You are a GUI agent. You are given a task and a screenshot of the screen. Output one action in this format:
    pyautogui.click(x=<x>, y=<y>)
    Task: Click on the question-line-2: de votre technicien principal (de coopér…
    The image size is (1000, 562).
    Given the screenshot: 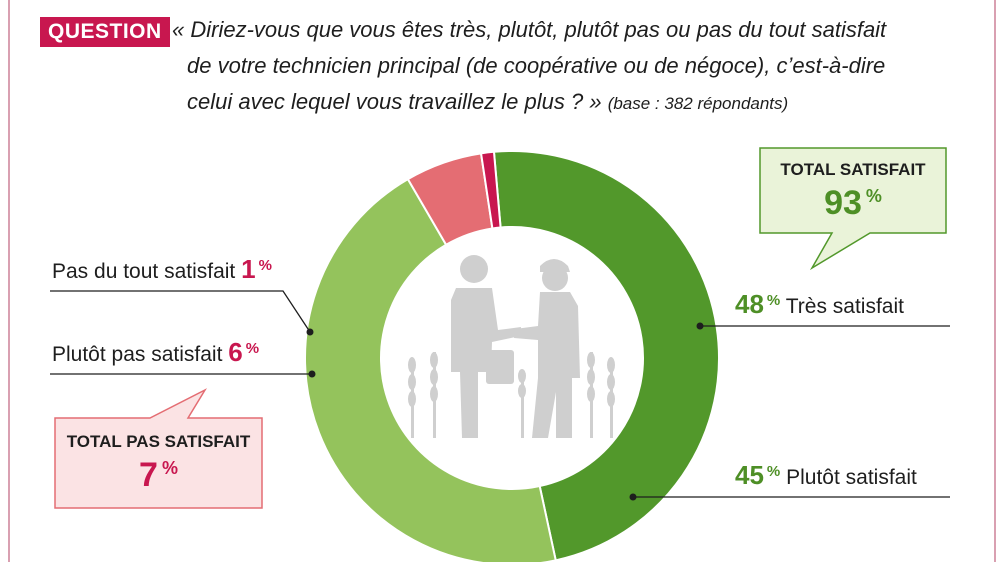 What is the action you would take?
    pyautogui.click(x=536, y=65)
    